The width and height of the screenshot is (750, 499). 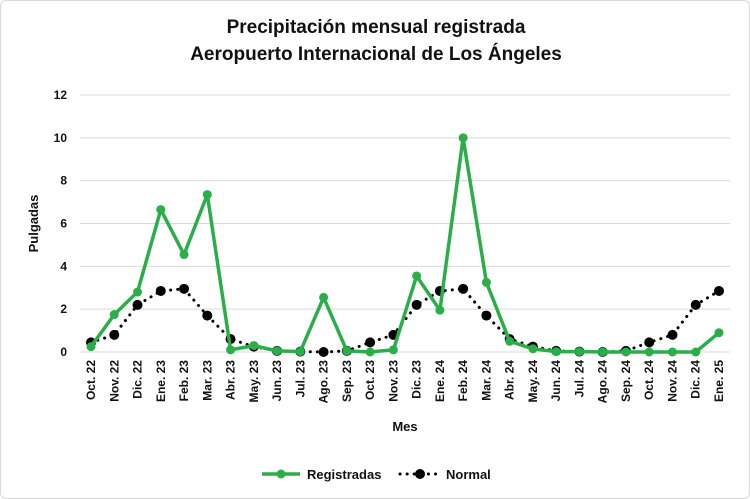 What do you see at coordinates (468, 474) in the screenshot?
I see `legend-label-normal: Normal` at bounding box center [468, 474].